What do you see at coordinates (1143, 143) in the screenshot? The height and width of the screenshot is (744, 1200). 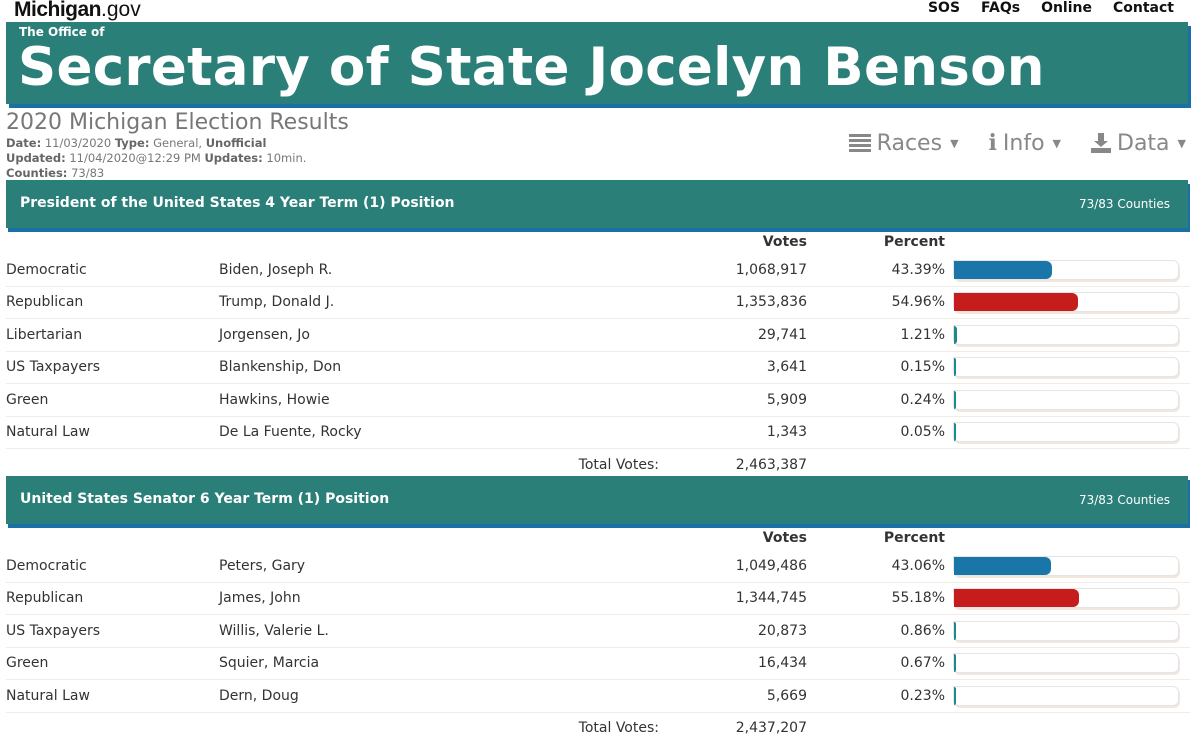 I see `data-menu-label: Data` at bounding box center [1143, 143].